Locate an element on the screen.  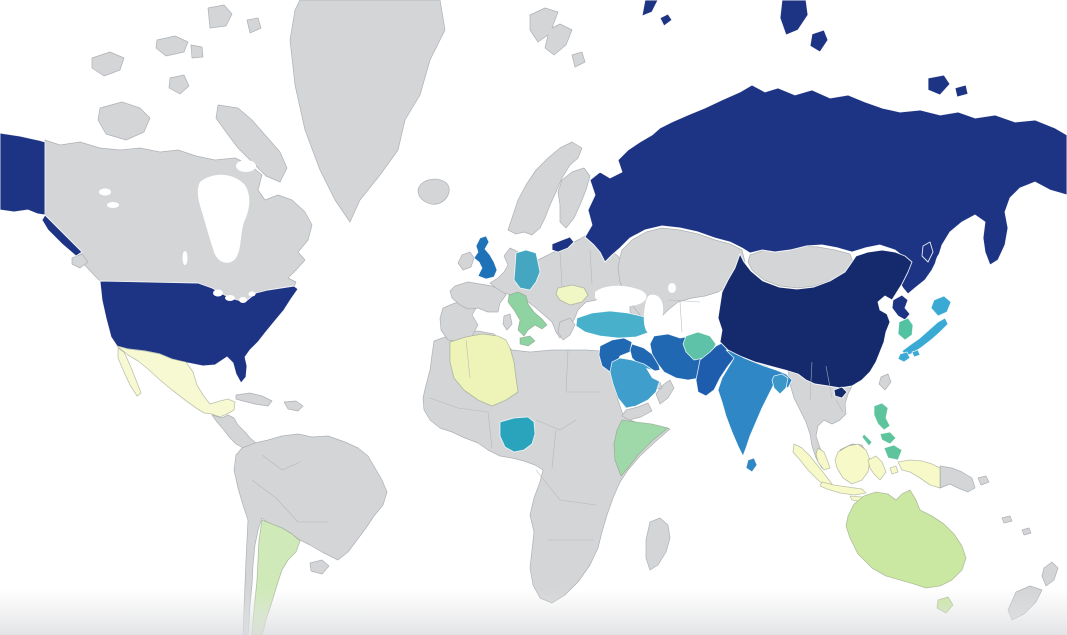
country-north-korea is located at coordinates (901, 307).